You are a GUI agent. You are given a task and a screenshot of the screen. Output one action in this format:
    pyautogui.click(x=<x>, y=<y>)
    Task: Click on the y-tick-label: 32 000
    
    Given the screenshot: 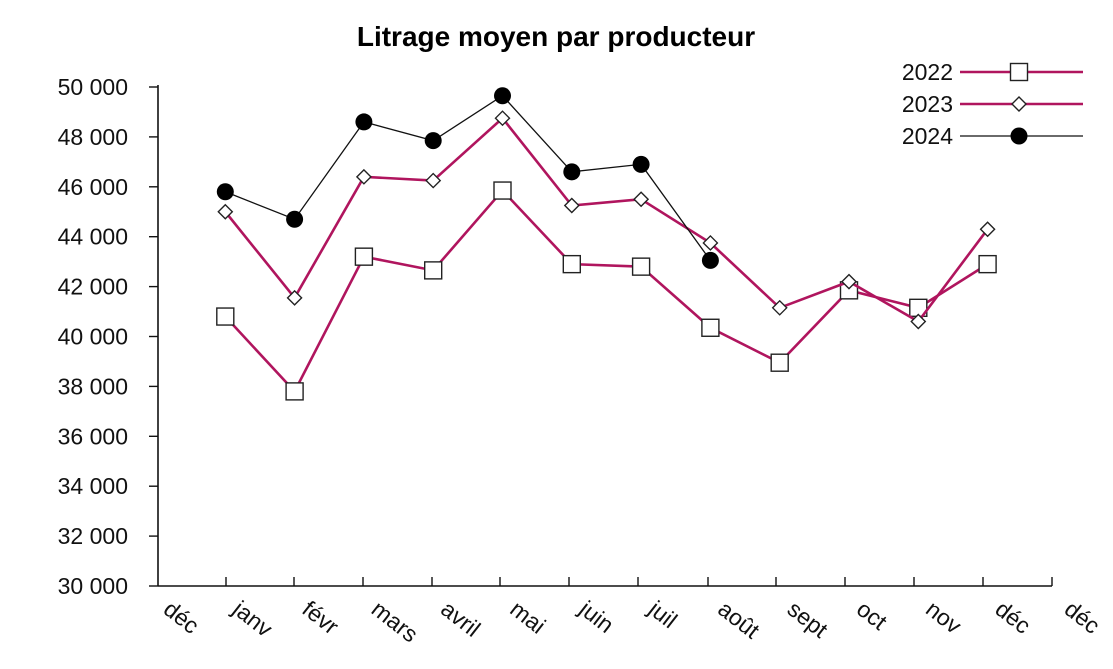 What is the action you would take?
    pyautogui.click(x=93, y=536)
    